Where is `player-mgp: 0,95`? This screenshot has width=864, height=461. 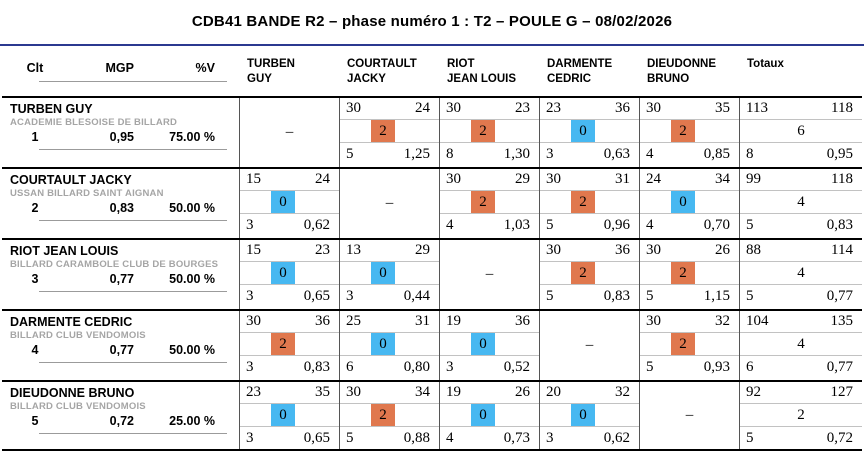 player-mgp: 0,95 is located at coordinates (121, 137).